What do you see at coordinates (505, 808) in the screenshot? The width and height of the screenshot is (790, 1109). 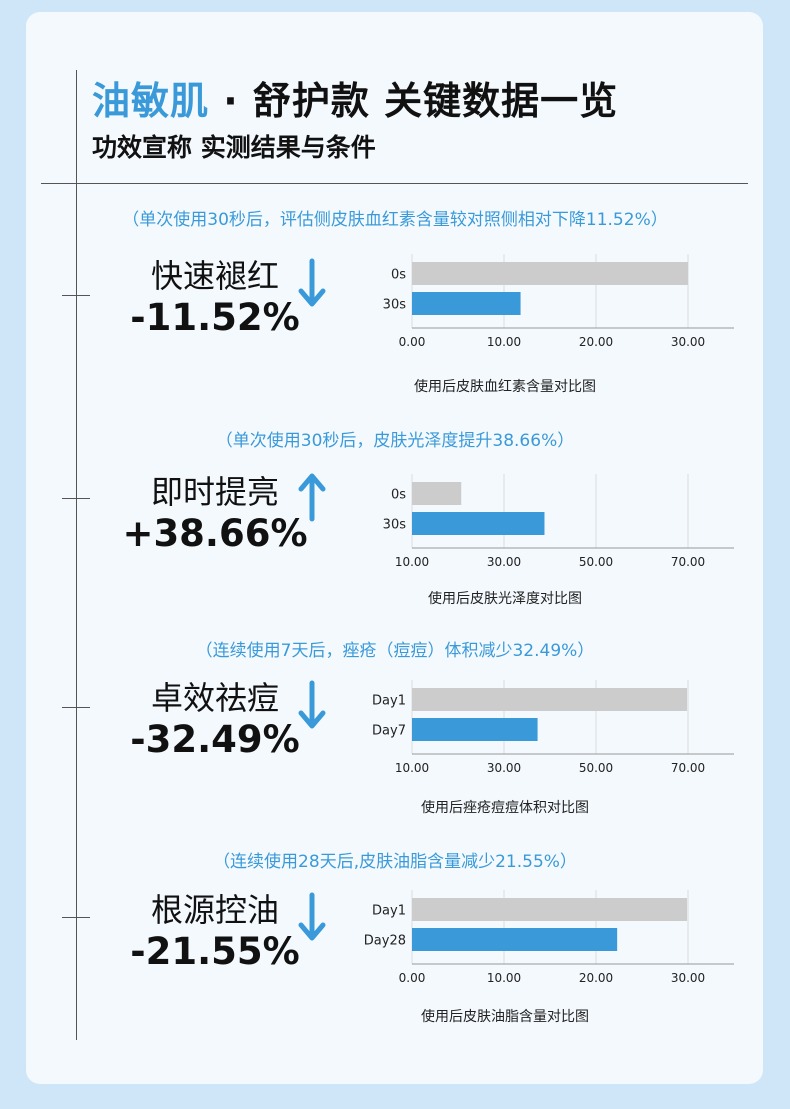 I see `chart-caption: 使用后痤疮痘痘体积对比图` at bounding box center [505, 808].